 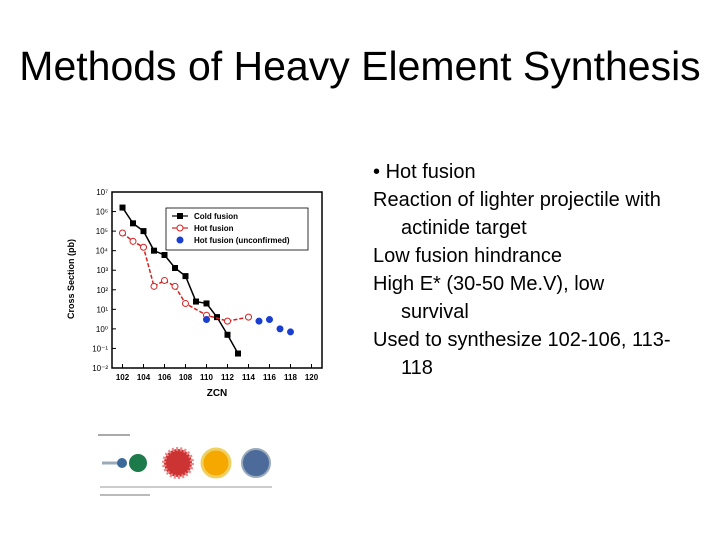 I want to click on x-tick-label: 118, so click(x=290, y=377).